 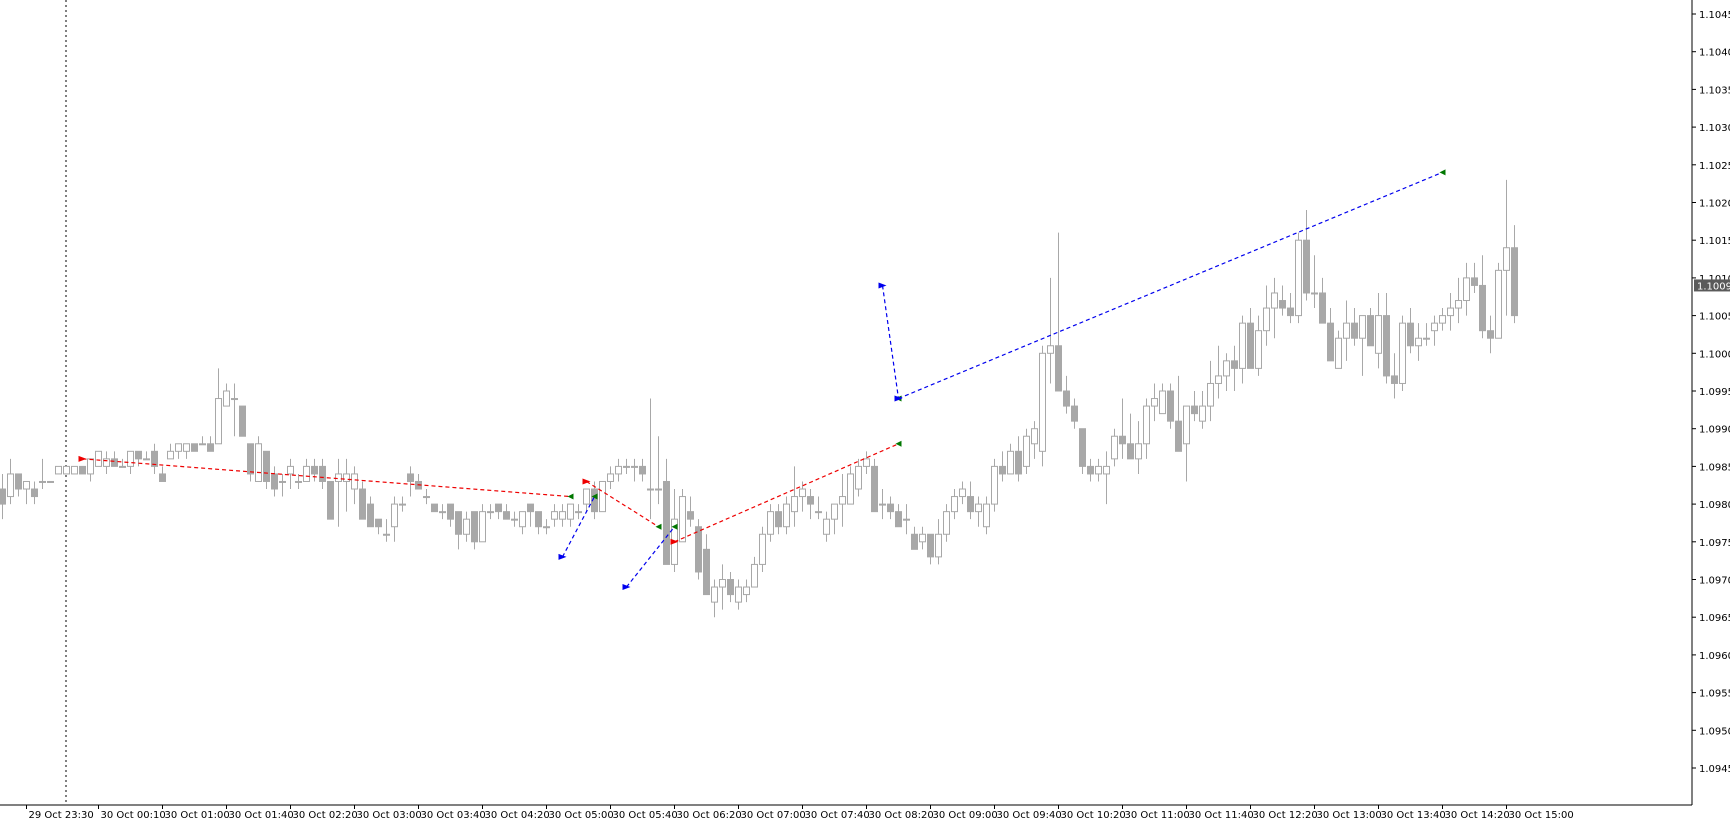 What do you see at coordinates (133, 815) in the screenshot?
I see `time-tick-label: 30 Oct 00:10` at bounding box center [133, 815].